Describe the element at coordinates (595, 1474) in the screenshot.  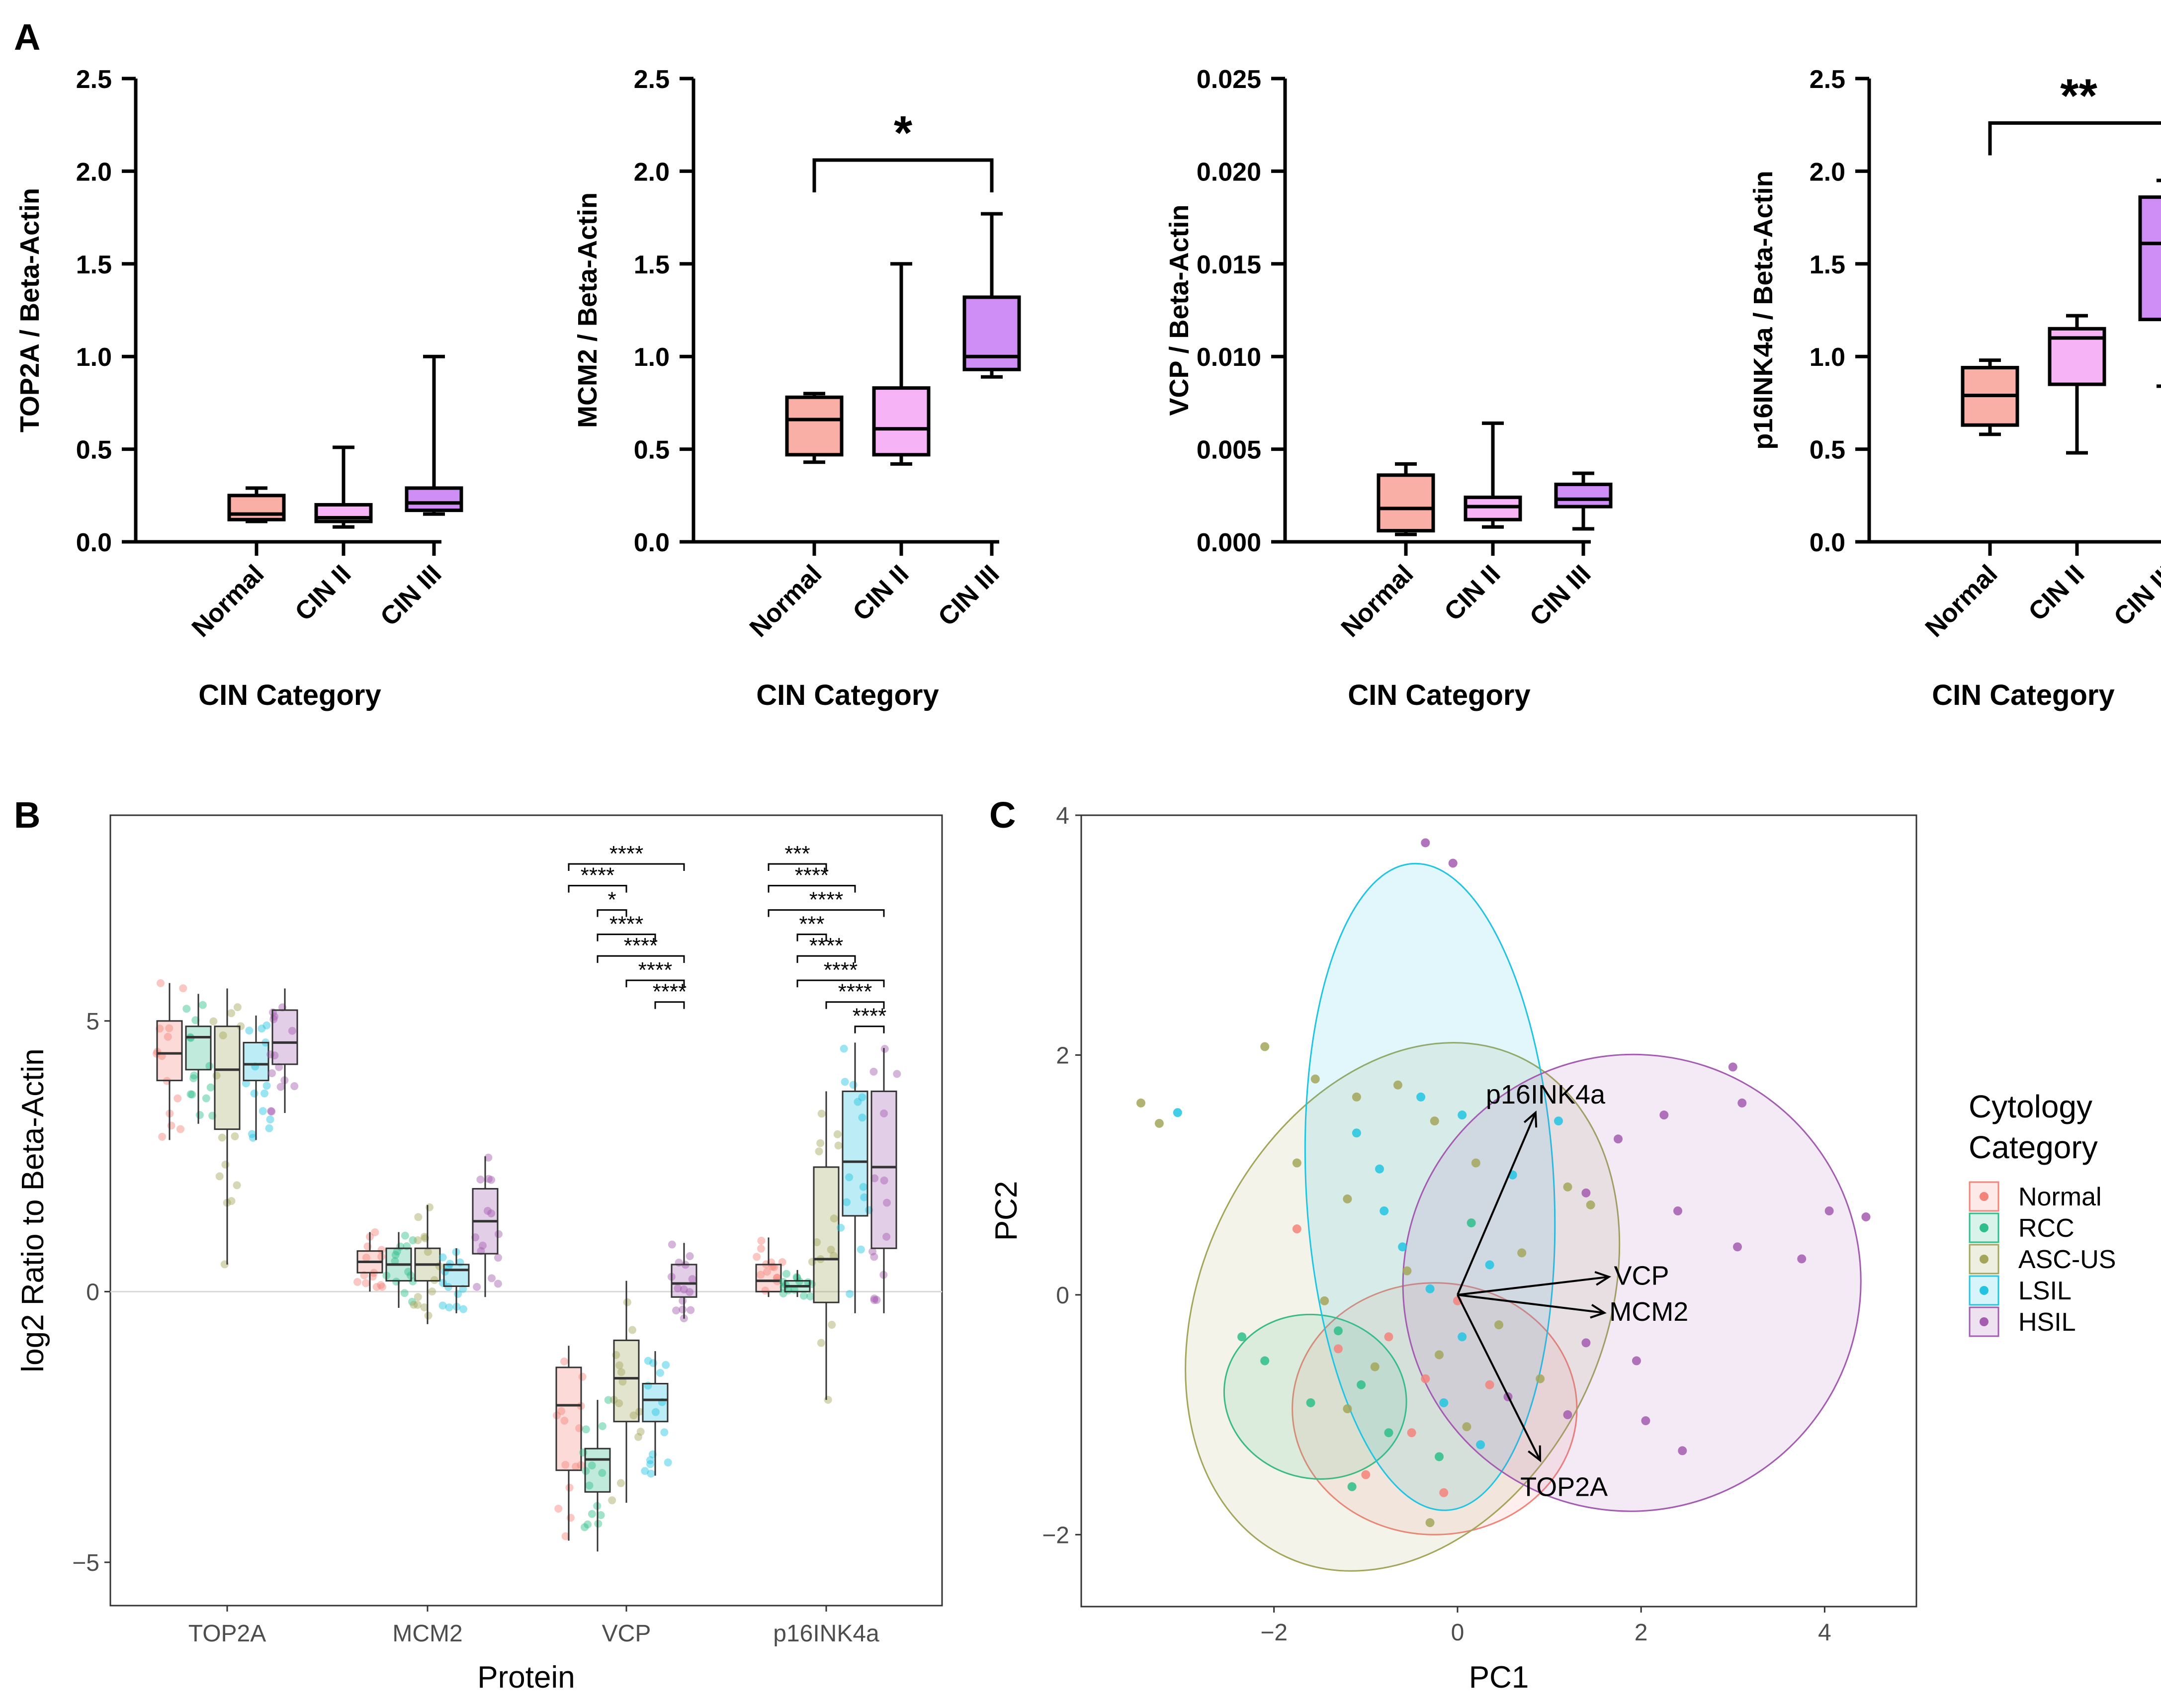
I see `box-vcp-rcc` at that location.